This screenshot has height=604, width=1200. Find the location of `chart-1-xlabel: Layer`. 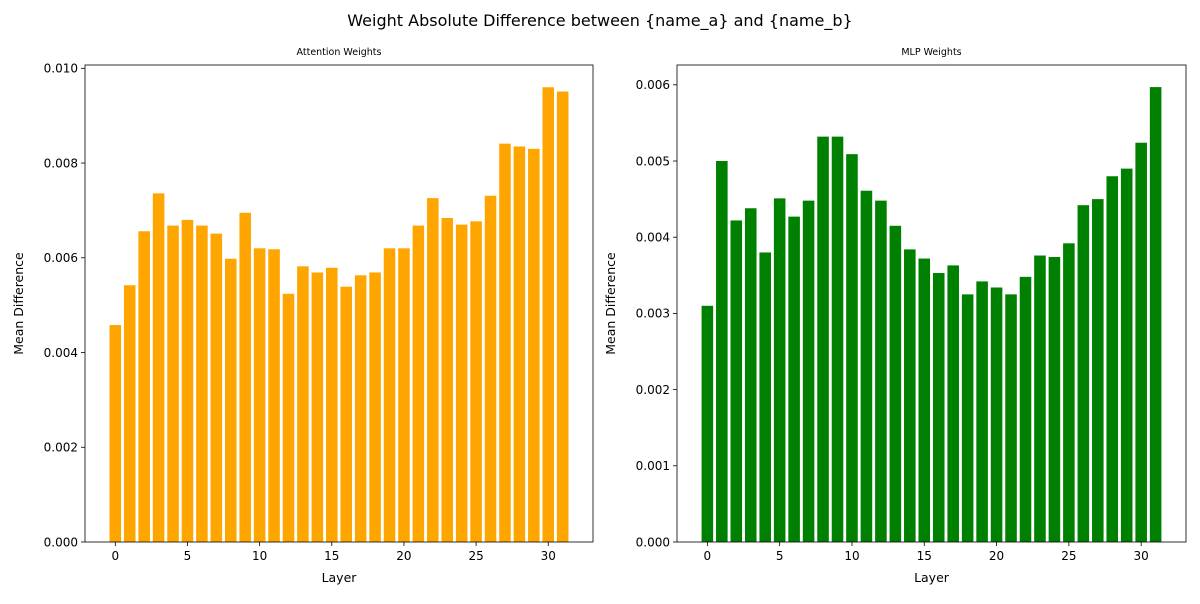

chart-1-xlabel: Layer is located at coordinates (340, 577).